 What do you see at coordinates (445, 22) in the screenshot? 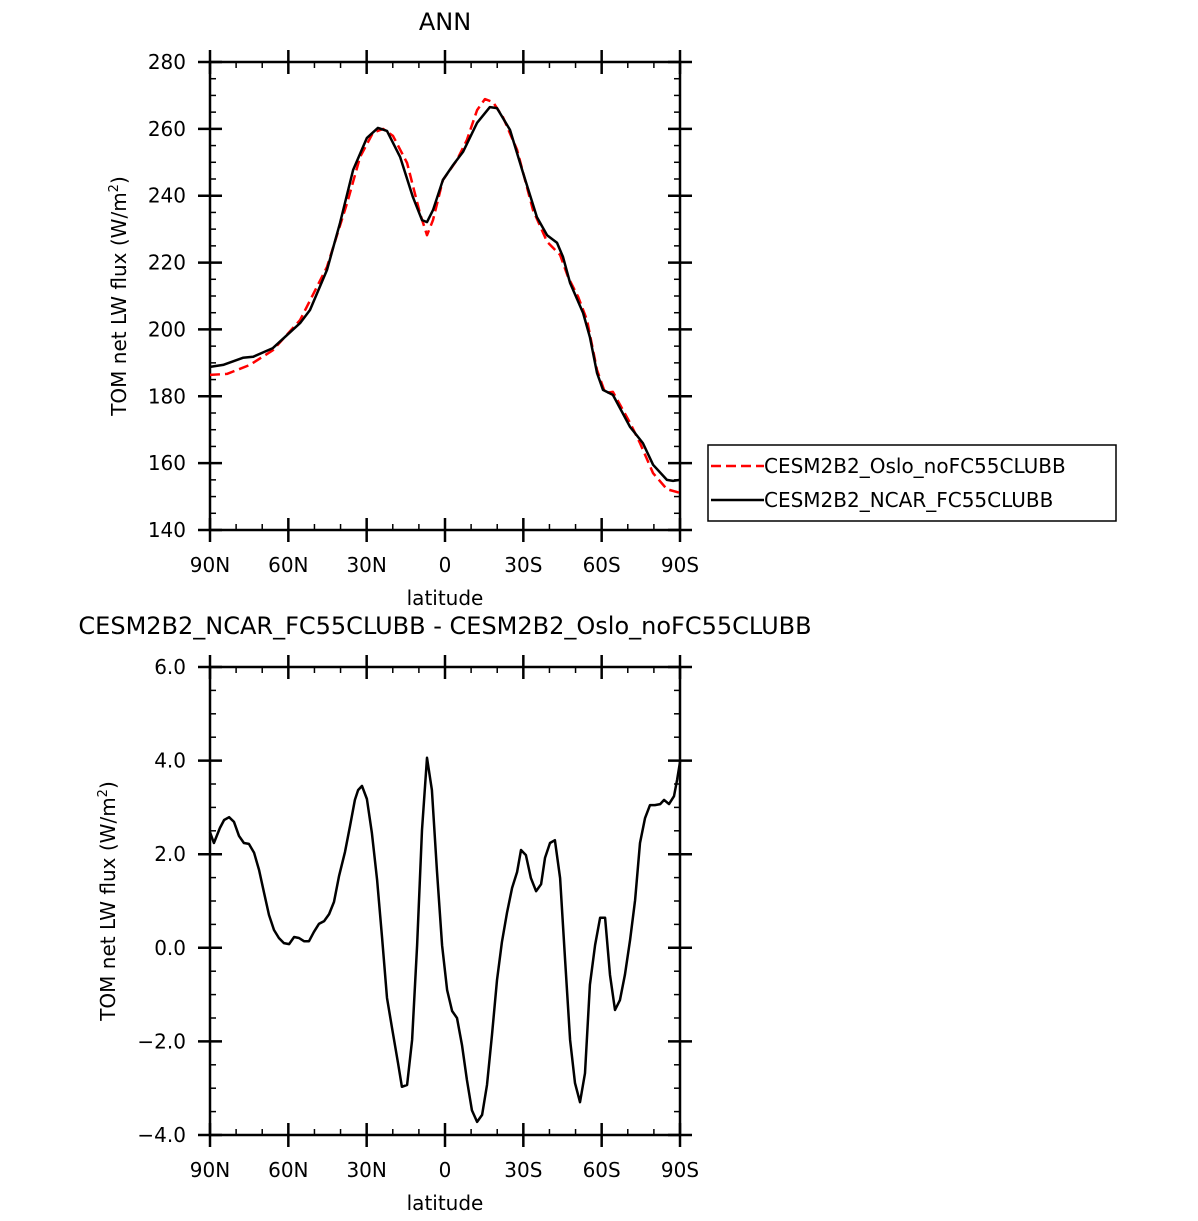
I see `top-title: ANN` at bounding box center [445, 22].